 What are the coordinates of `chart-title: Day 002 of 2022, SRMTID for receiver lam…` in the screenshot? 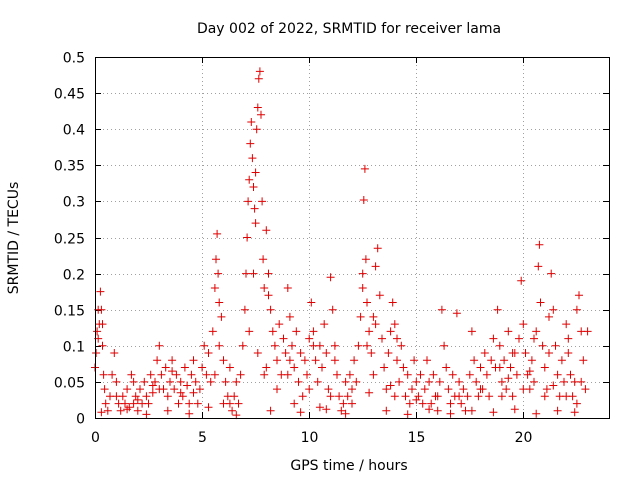 It's located at (349, 29).